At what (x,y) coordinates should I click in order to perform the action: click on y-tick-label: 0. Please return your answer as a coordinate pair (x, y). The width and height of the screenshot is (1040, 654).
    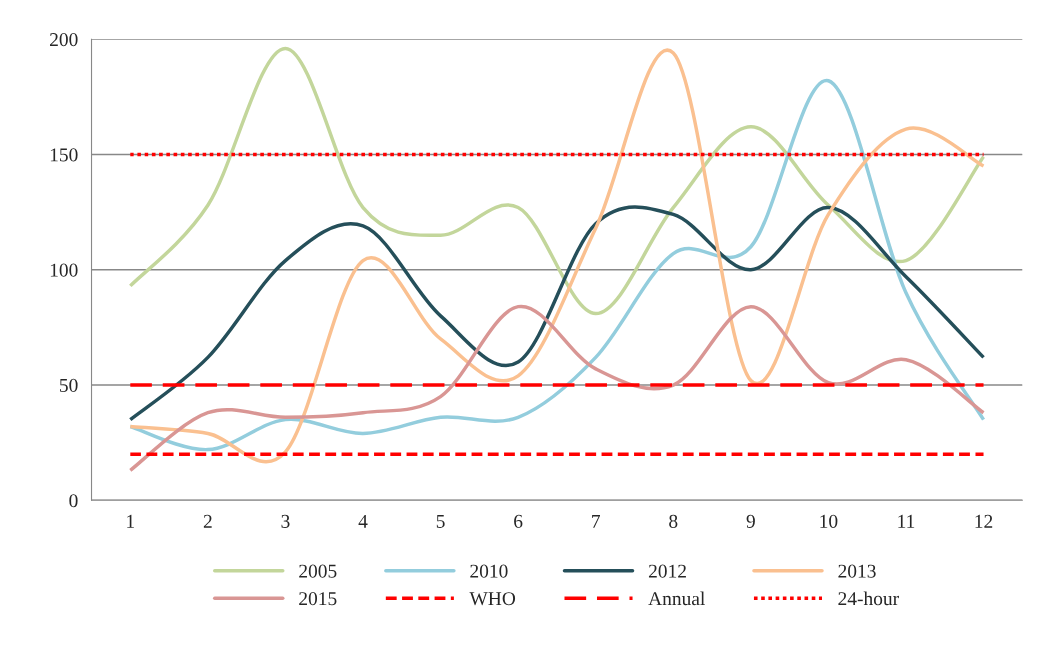
    Looking at the image, I should click on (73, 501).